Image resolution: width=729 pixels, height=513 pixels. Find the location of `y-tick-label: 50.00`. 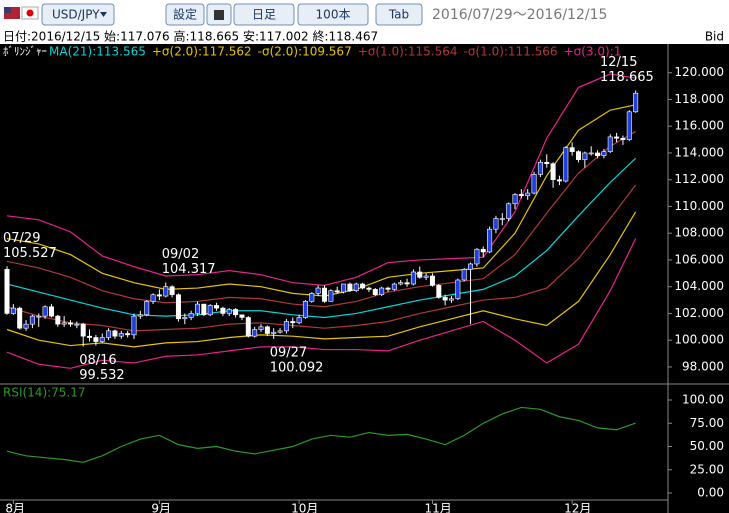

y-tick-label: 50.00 is located at coordinates (707, 446).